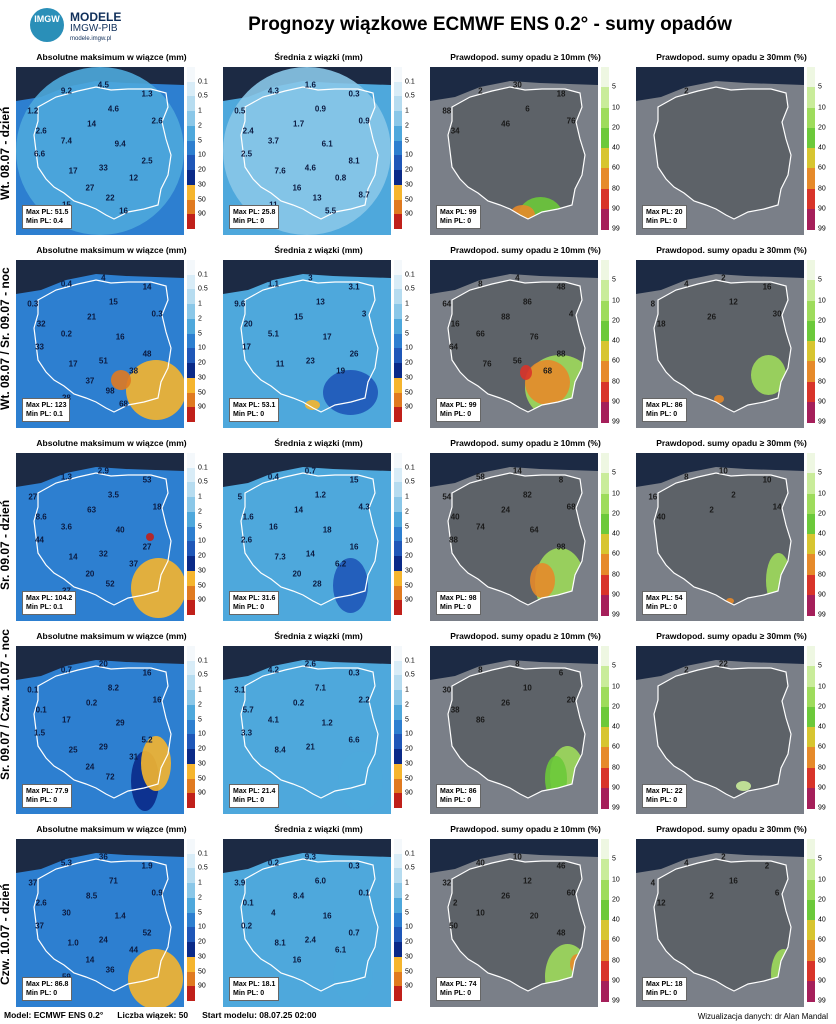 This screenshot has height=1024, width=836. What do you see at coordinates (822, 534) in the screenshot?
I see `colorbar-tick: 40` at bounding box center [822, 534].